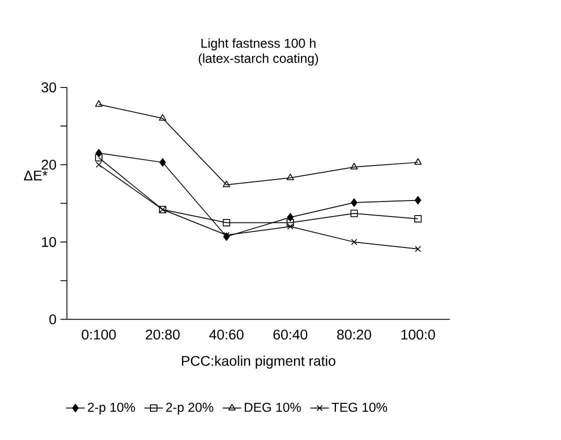  I want to click on x-tick-label: 40:60, so click(226, 335).